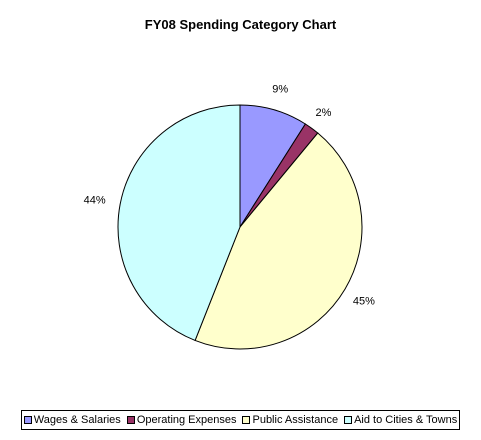  What do you see at coordinates (186, 420) in the screenshot?
I see `legend-label-operating: Operating Expenses` at bounding box center [186, 420].